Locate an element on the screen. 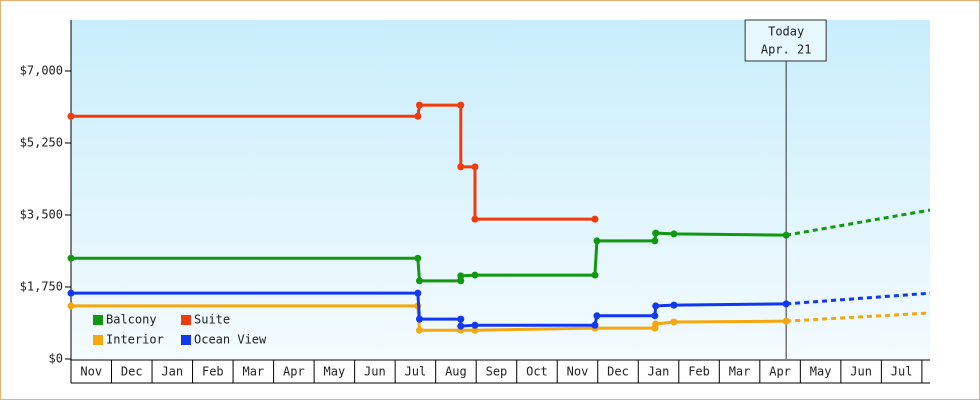  y-tick-label: $3,500 is located at coordinates (41, 215).